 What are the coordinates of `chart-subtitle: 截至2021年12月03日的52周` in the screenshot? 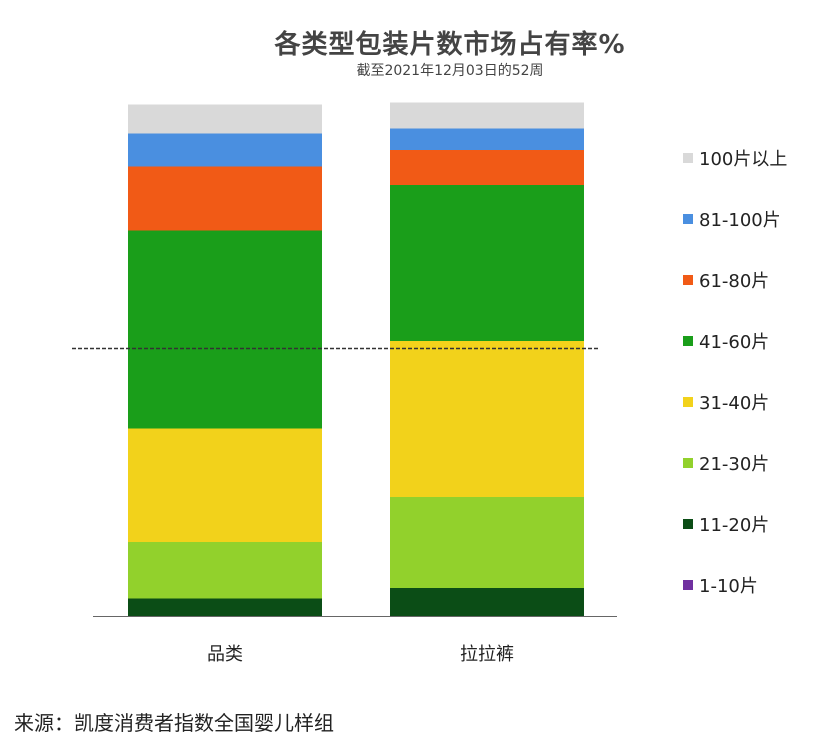 It's located at (450, 71).